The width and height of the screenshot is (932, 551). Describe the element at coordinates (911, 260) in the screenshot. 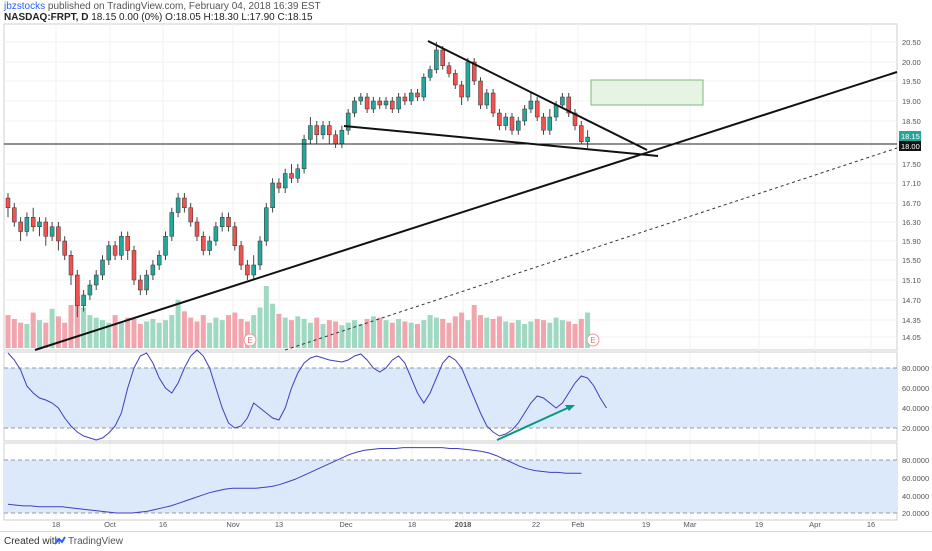

I see `price-tick-label: 15.50` at that location.